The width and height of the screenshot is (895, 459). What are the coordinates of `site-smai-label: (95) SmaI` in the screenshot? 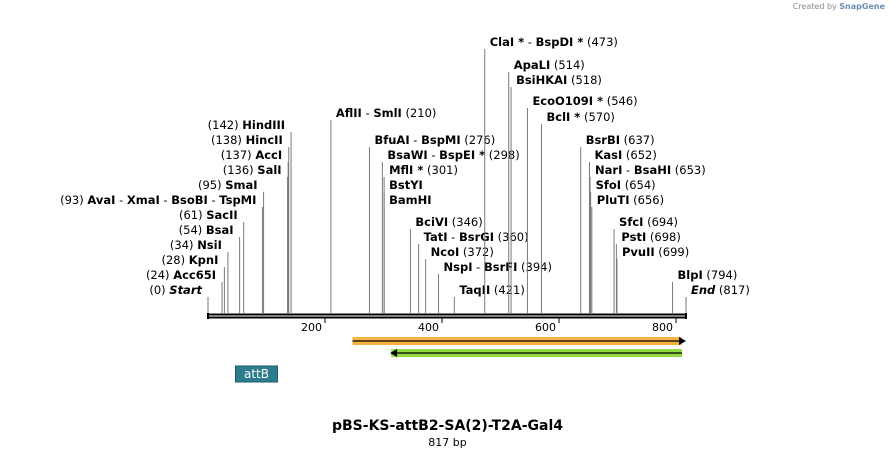 It's located at (228, 185).